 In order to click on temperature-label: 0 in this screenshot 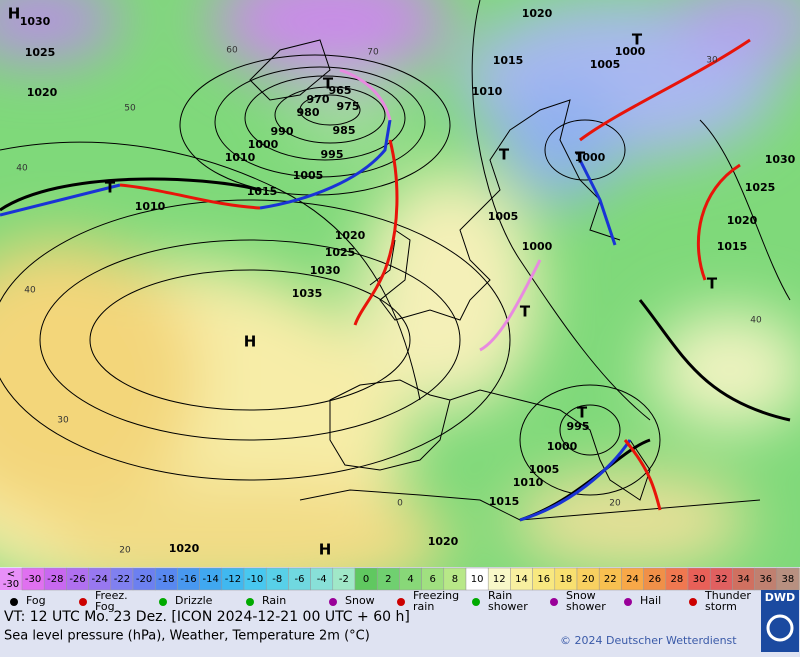, I will do `click(400, 504)`.